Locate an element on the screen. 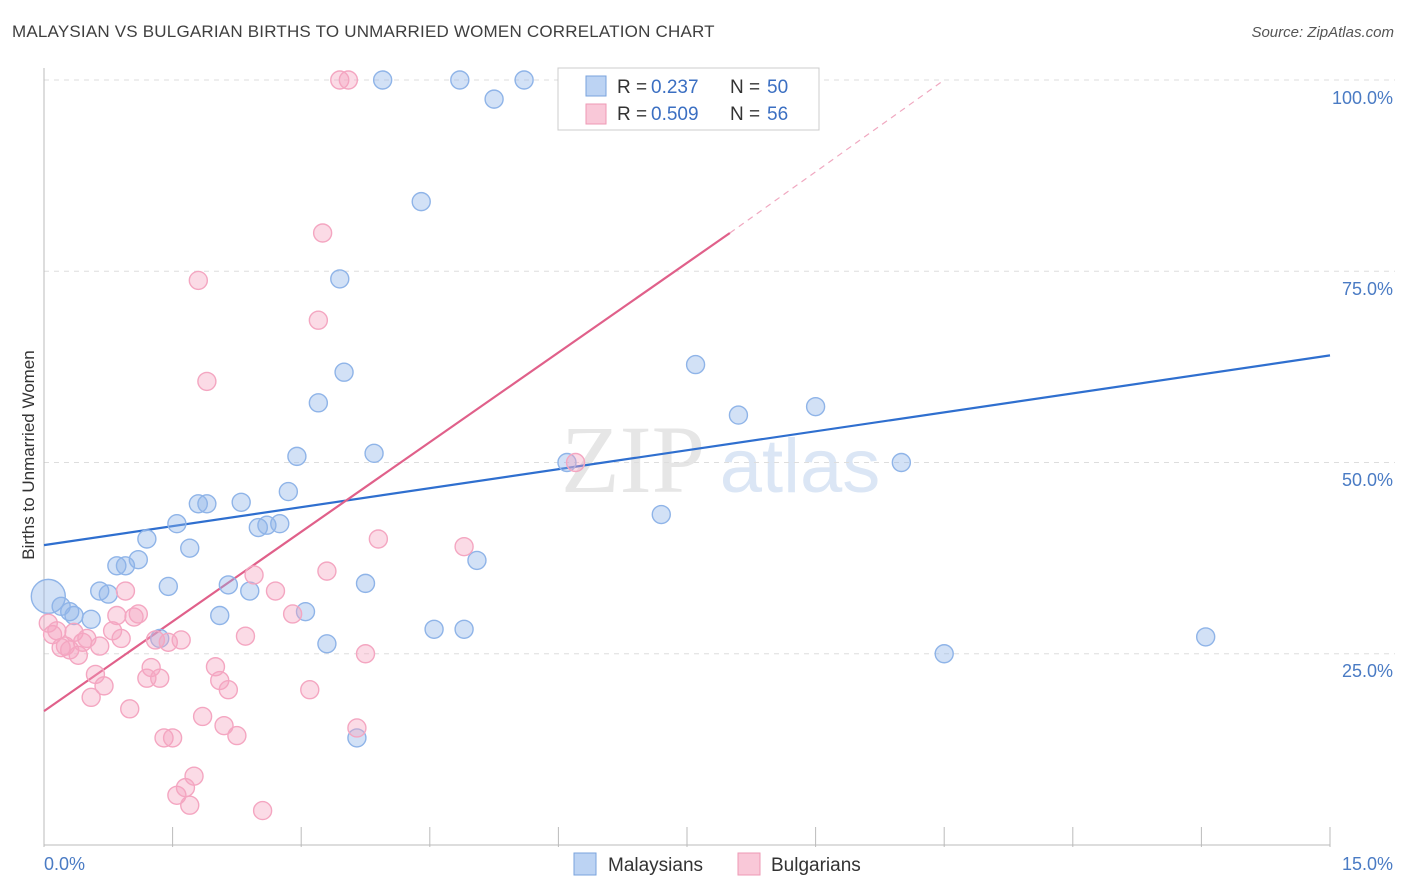 The width and height of the screenshot is (1406, 892). y-tick-label-75: 75.0% is located at coordinates (1367, 289).